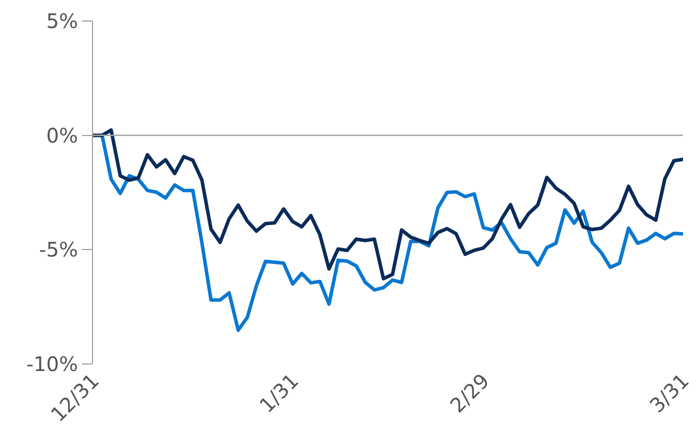 This screenshot has width=696, height=437. I want to click on y-tick-label: -10%, so click(52, 364).